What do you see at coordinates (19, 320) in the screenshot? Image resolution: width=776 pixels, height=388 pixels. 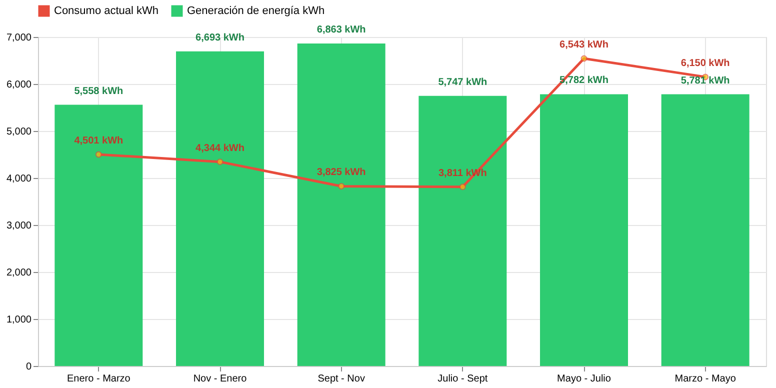 I see `y-tick-label: 1,000` at bounding box center [19, 320].